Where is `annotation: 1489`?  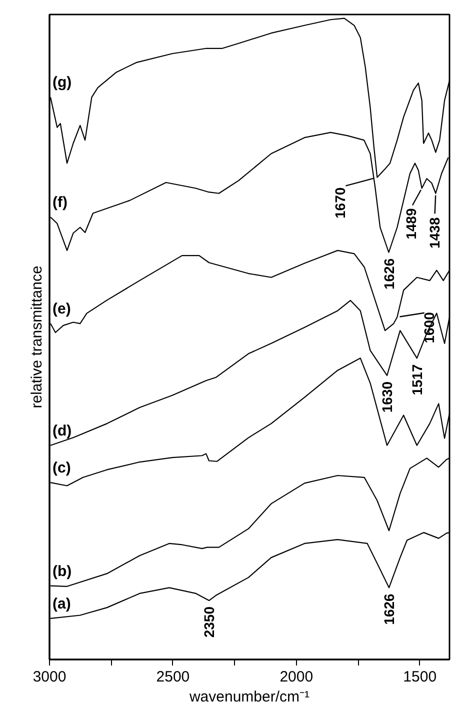
annotation: 1489 is located at coordinates (410, 224).